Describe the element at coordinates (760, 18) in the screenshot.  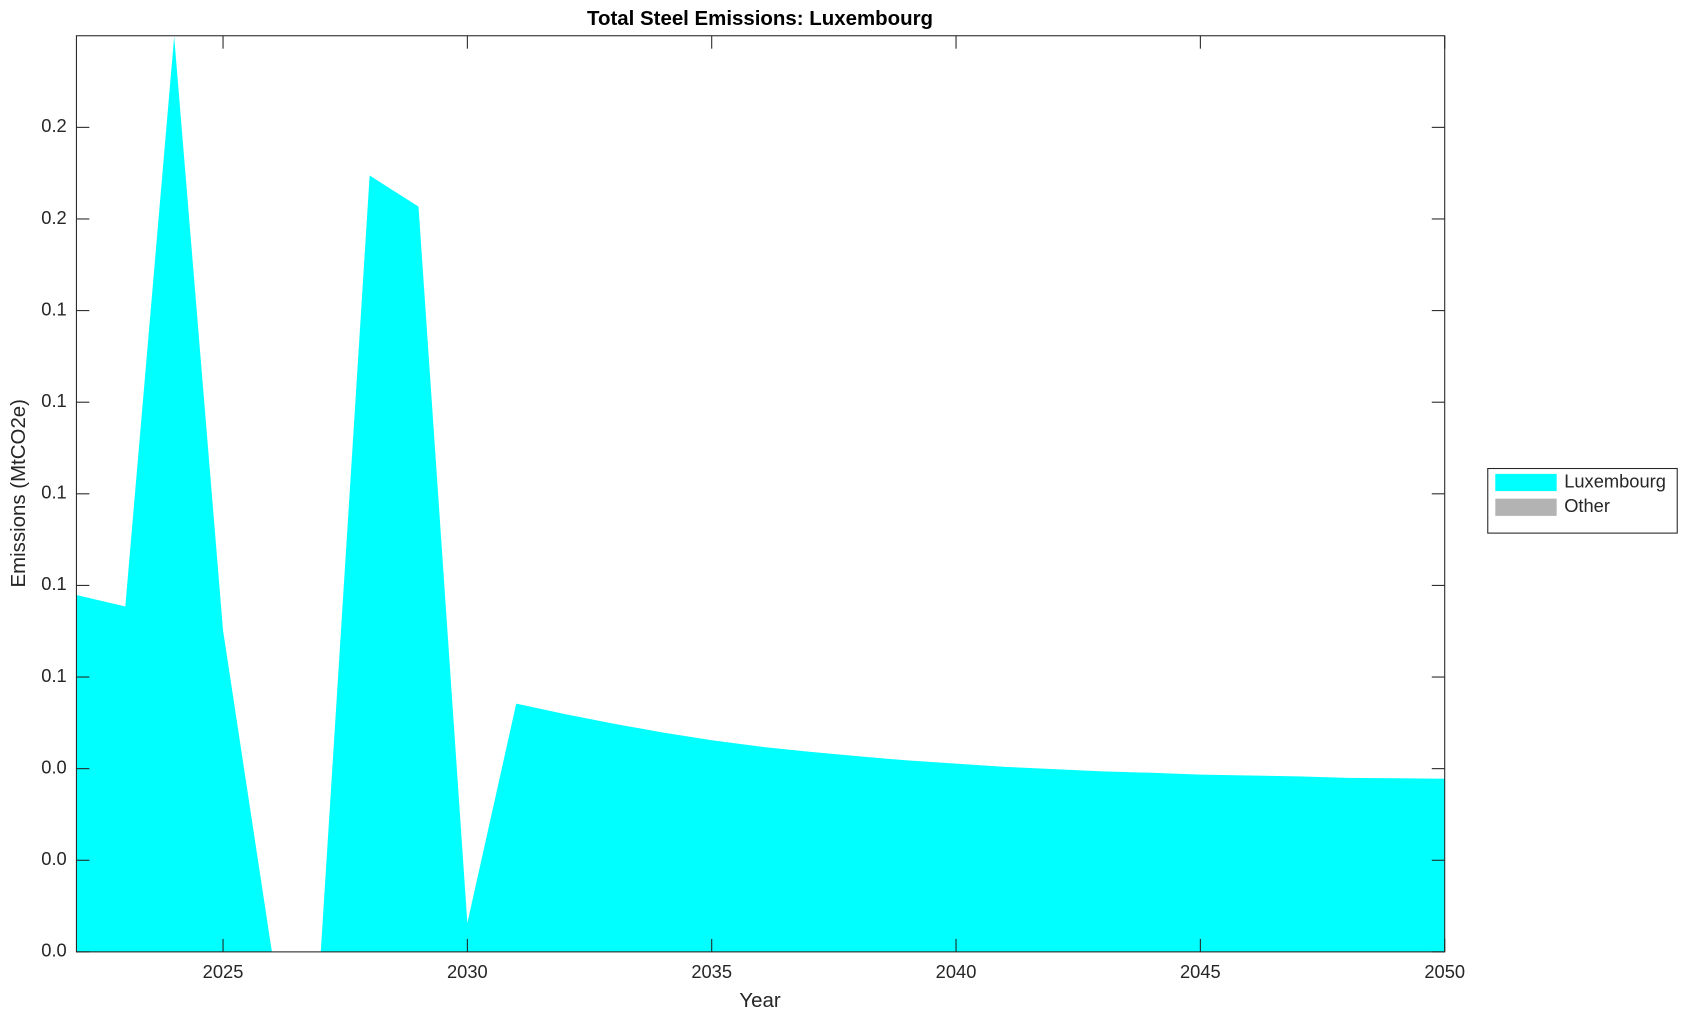
I see `chart-title: Total Steel Emissions: Luxembourg` at that location.